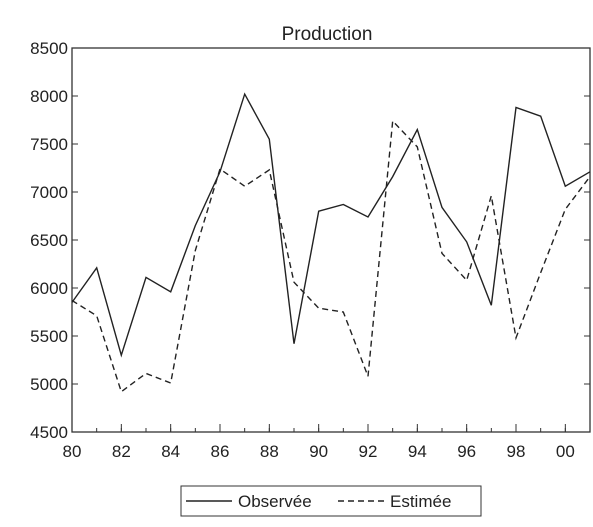 This screenshot has height=527, width=593. What do you see at coordinates (269, 451) in the screenshot?
I see `x-tick-label: 88` at bounding box center [269, 451].